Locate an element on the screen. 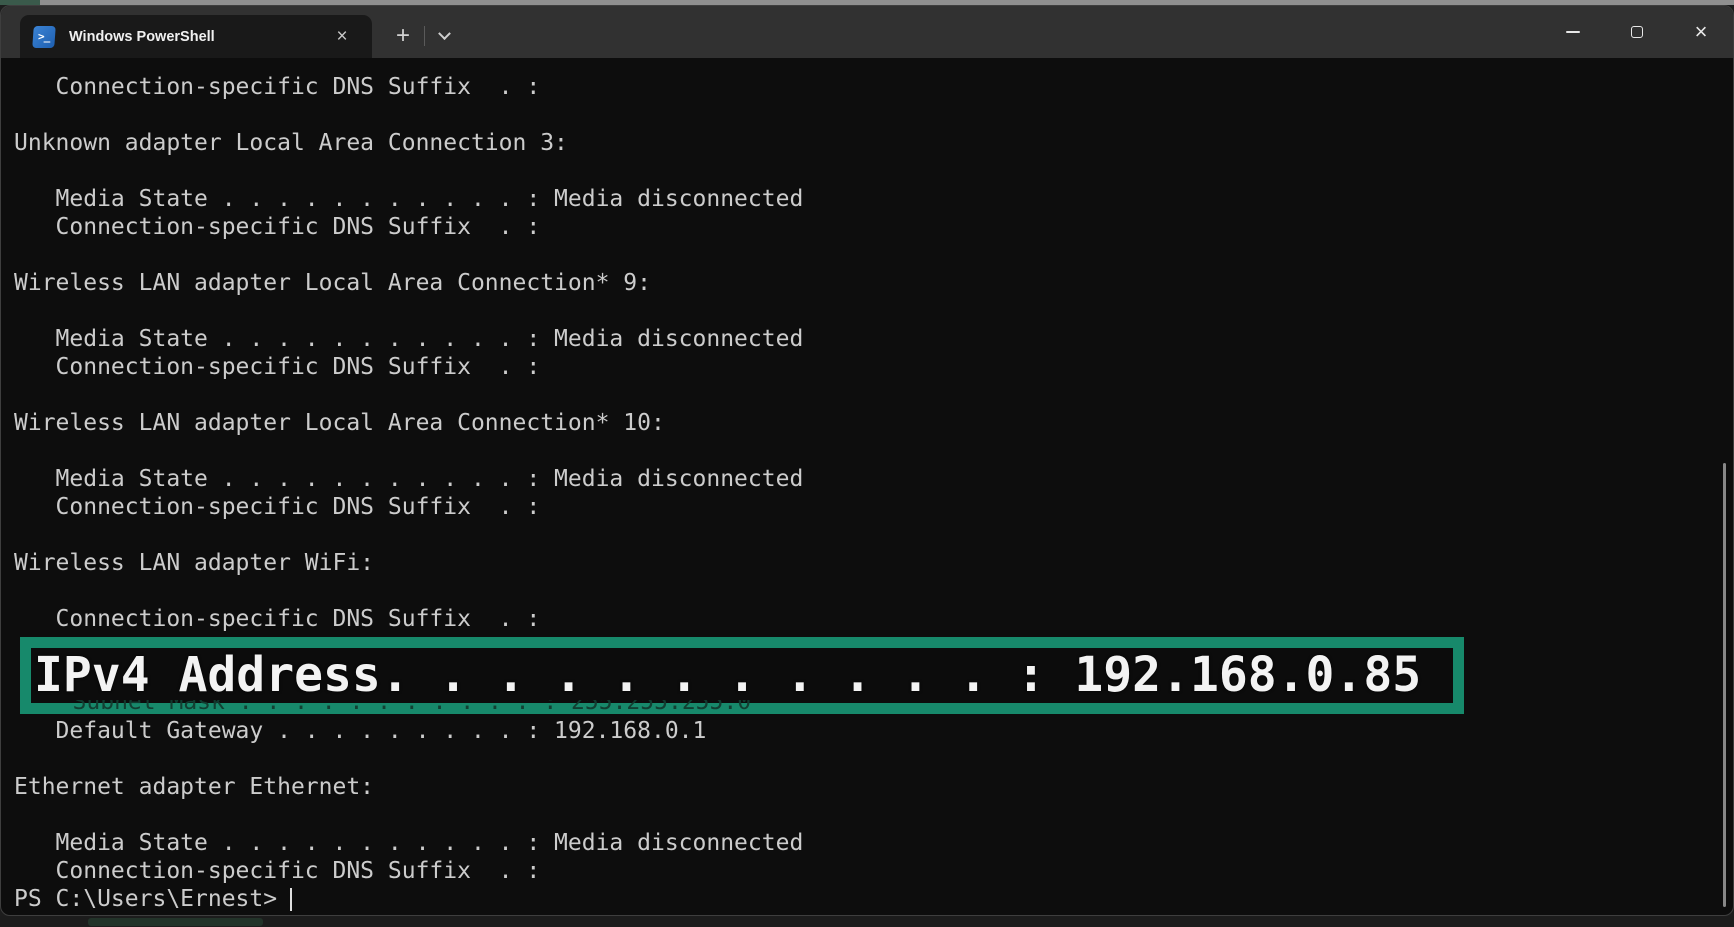  minimize-button is located at coordinates (1573, 32).